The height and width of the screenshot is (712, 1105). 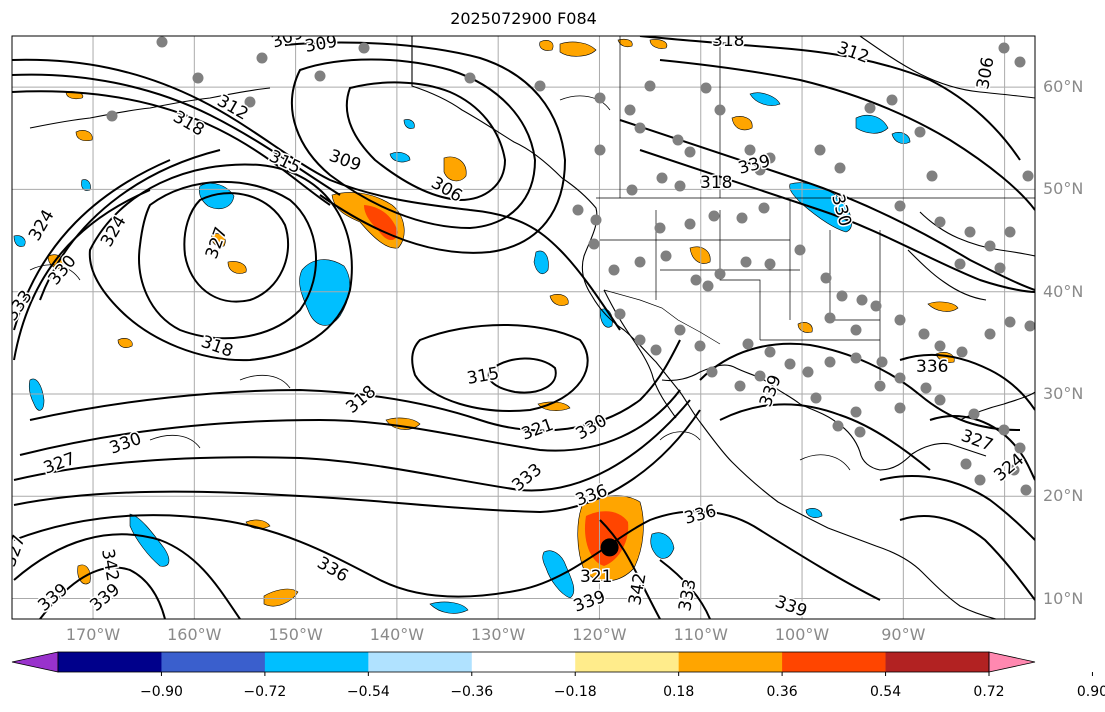 What do you see at coordinates (523, 18) in the screenshot?
I see `map-title: 2025072900 F084` at bounding box center [523, 18].